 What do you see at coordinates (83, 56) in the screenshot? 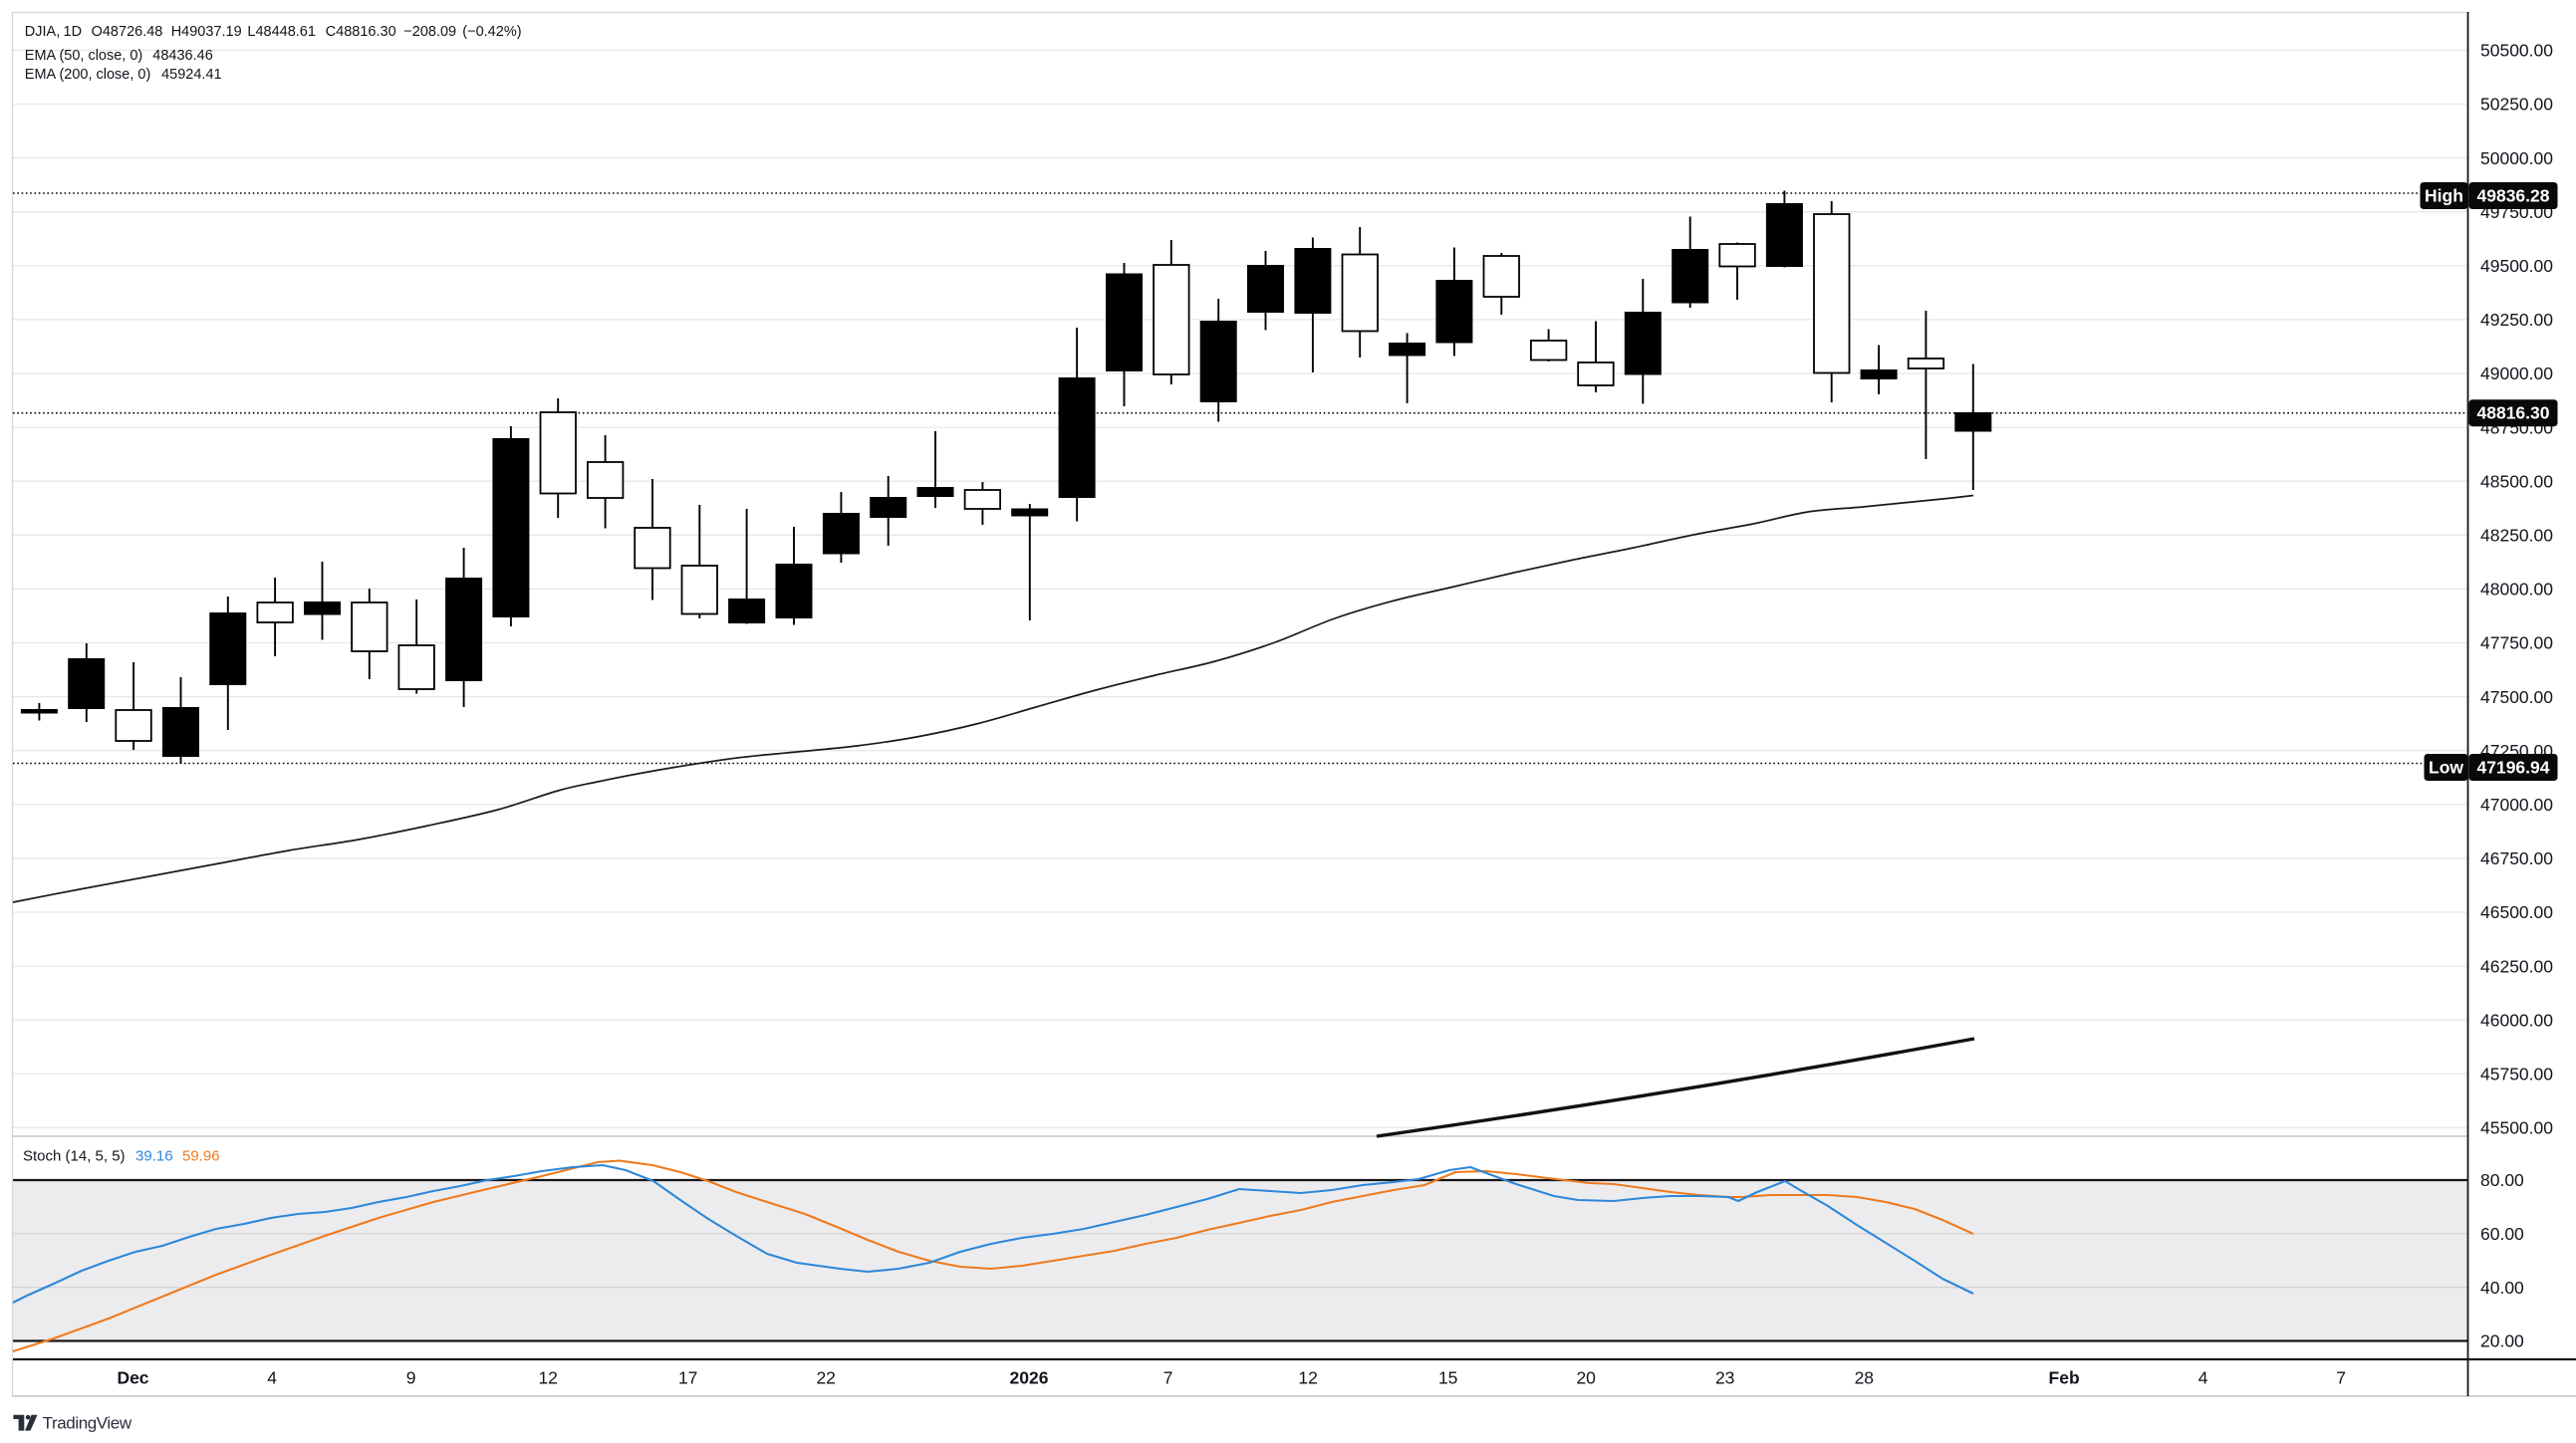
I see `svg-text: EMA (50, close, 0)` at bounding box center [83, 56].